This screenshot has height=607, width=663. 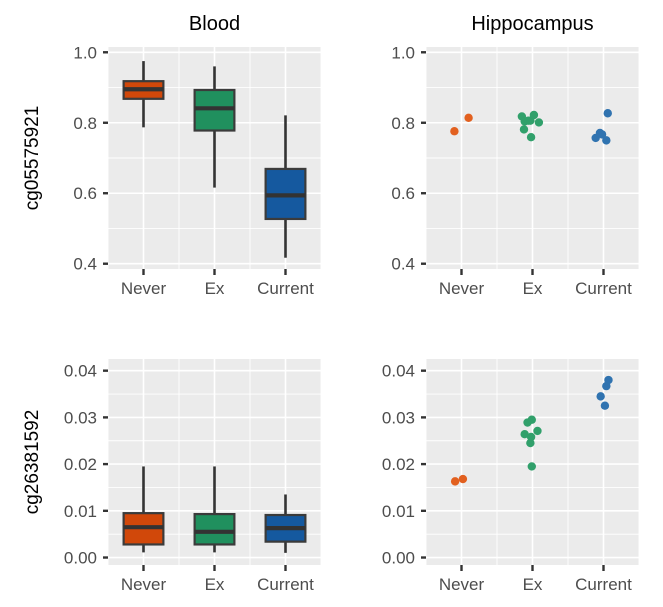 I want to click on y-axis-title-cg26381592: cg26381592, so click(x=32, y=462).